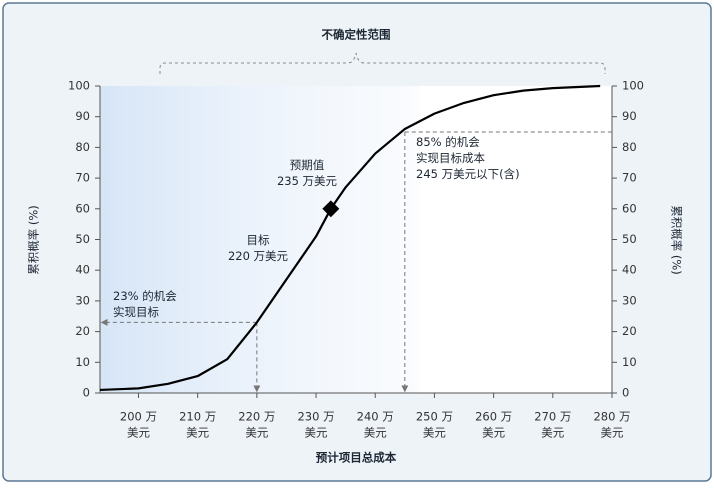 The height and width of the screenshot is (488, 714). Describe the element at coordinates (136, 312) in the screenshot. I see `annotation-line: 实现目标` at that location.